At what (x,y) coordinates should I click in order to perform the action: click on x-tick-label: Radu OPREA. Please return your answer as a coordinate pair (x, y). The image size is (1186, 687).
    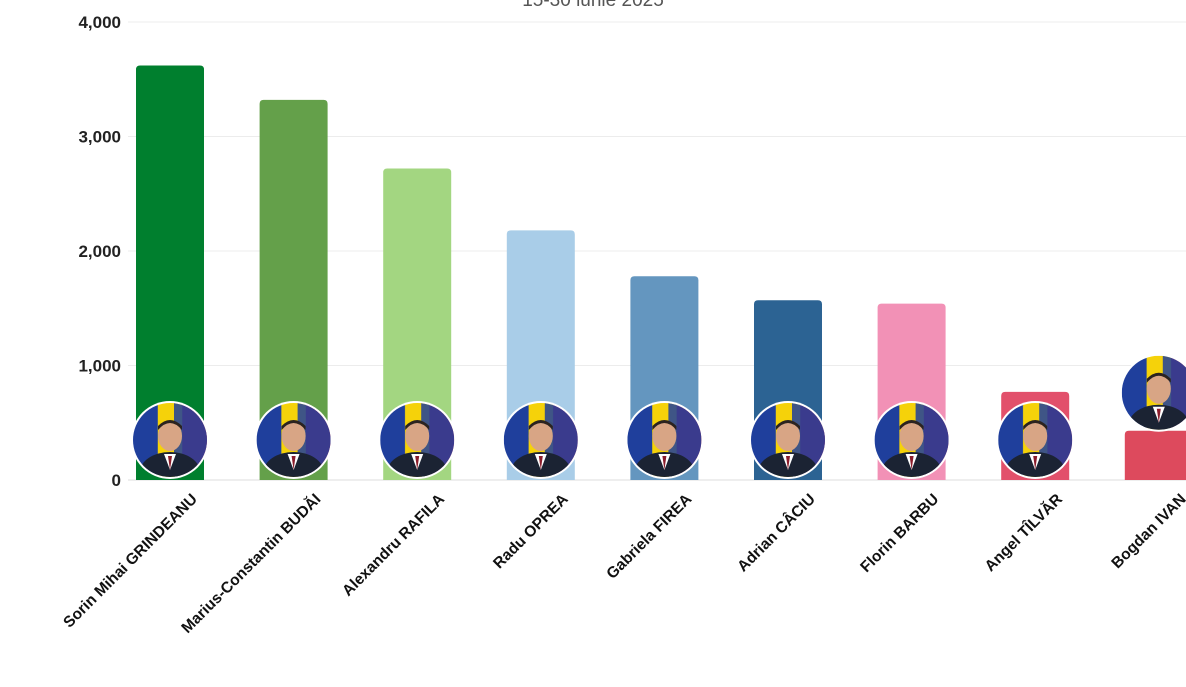
    Looking at the image, I should click on (530, 531).